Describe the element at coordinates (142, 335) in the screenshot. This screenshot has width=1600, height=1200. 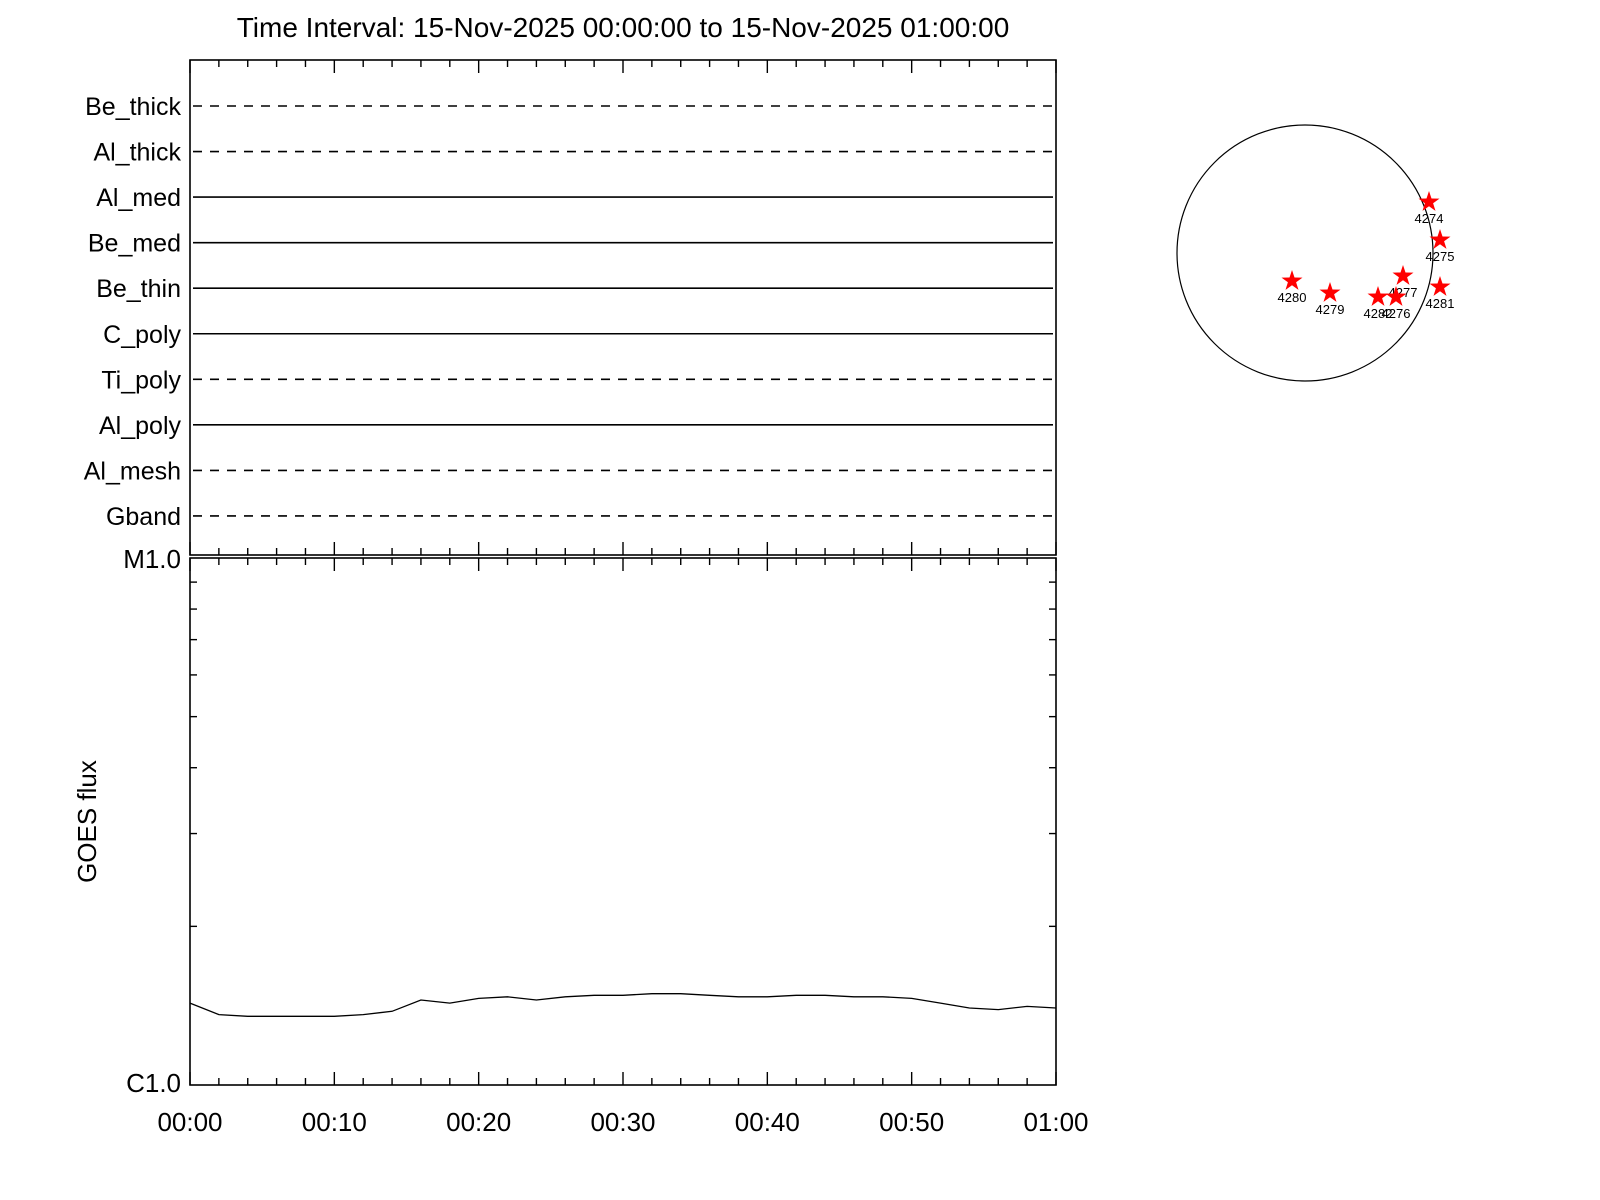
I see `filter-label: C_poly` at that location.